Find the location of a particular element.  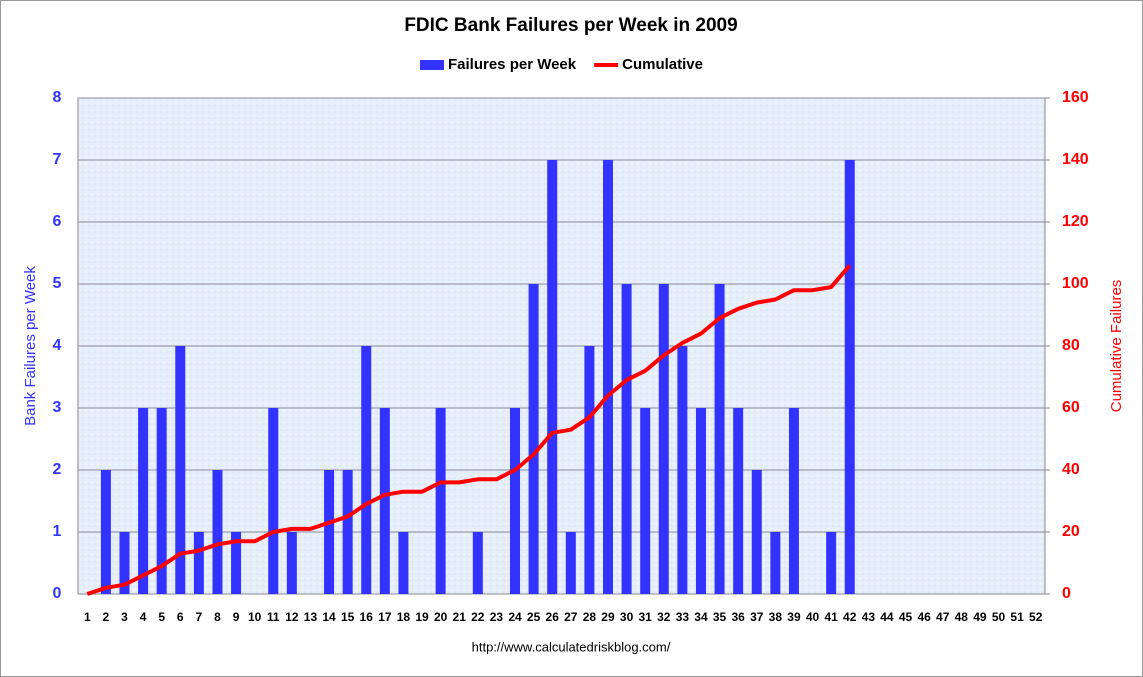

y2-tick-label: 100 is located at coordinates (1075, 283).